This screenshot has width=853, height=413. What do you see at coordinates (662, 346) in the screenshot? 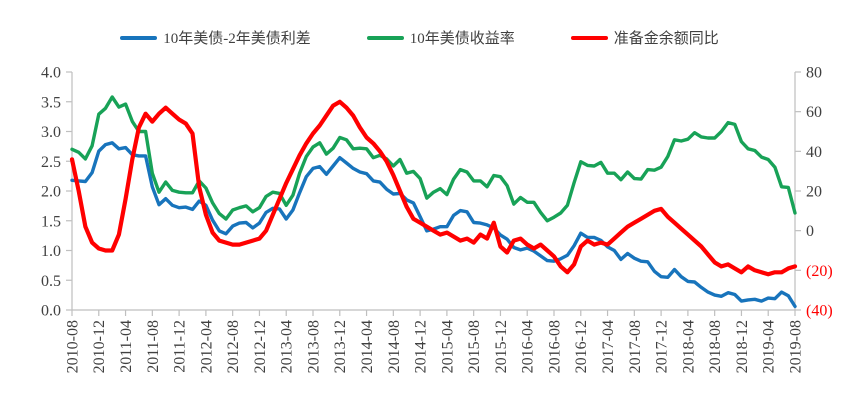
I see `x-axis-tick-label: 2017-12` at bounding box center [662, 346].